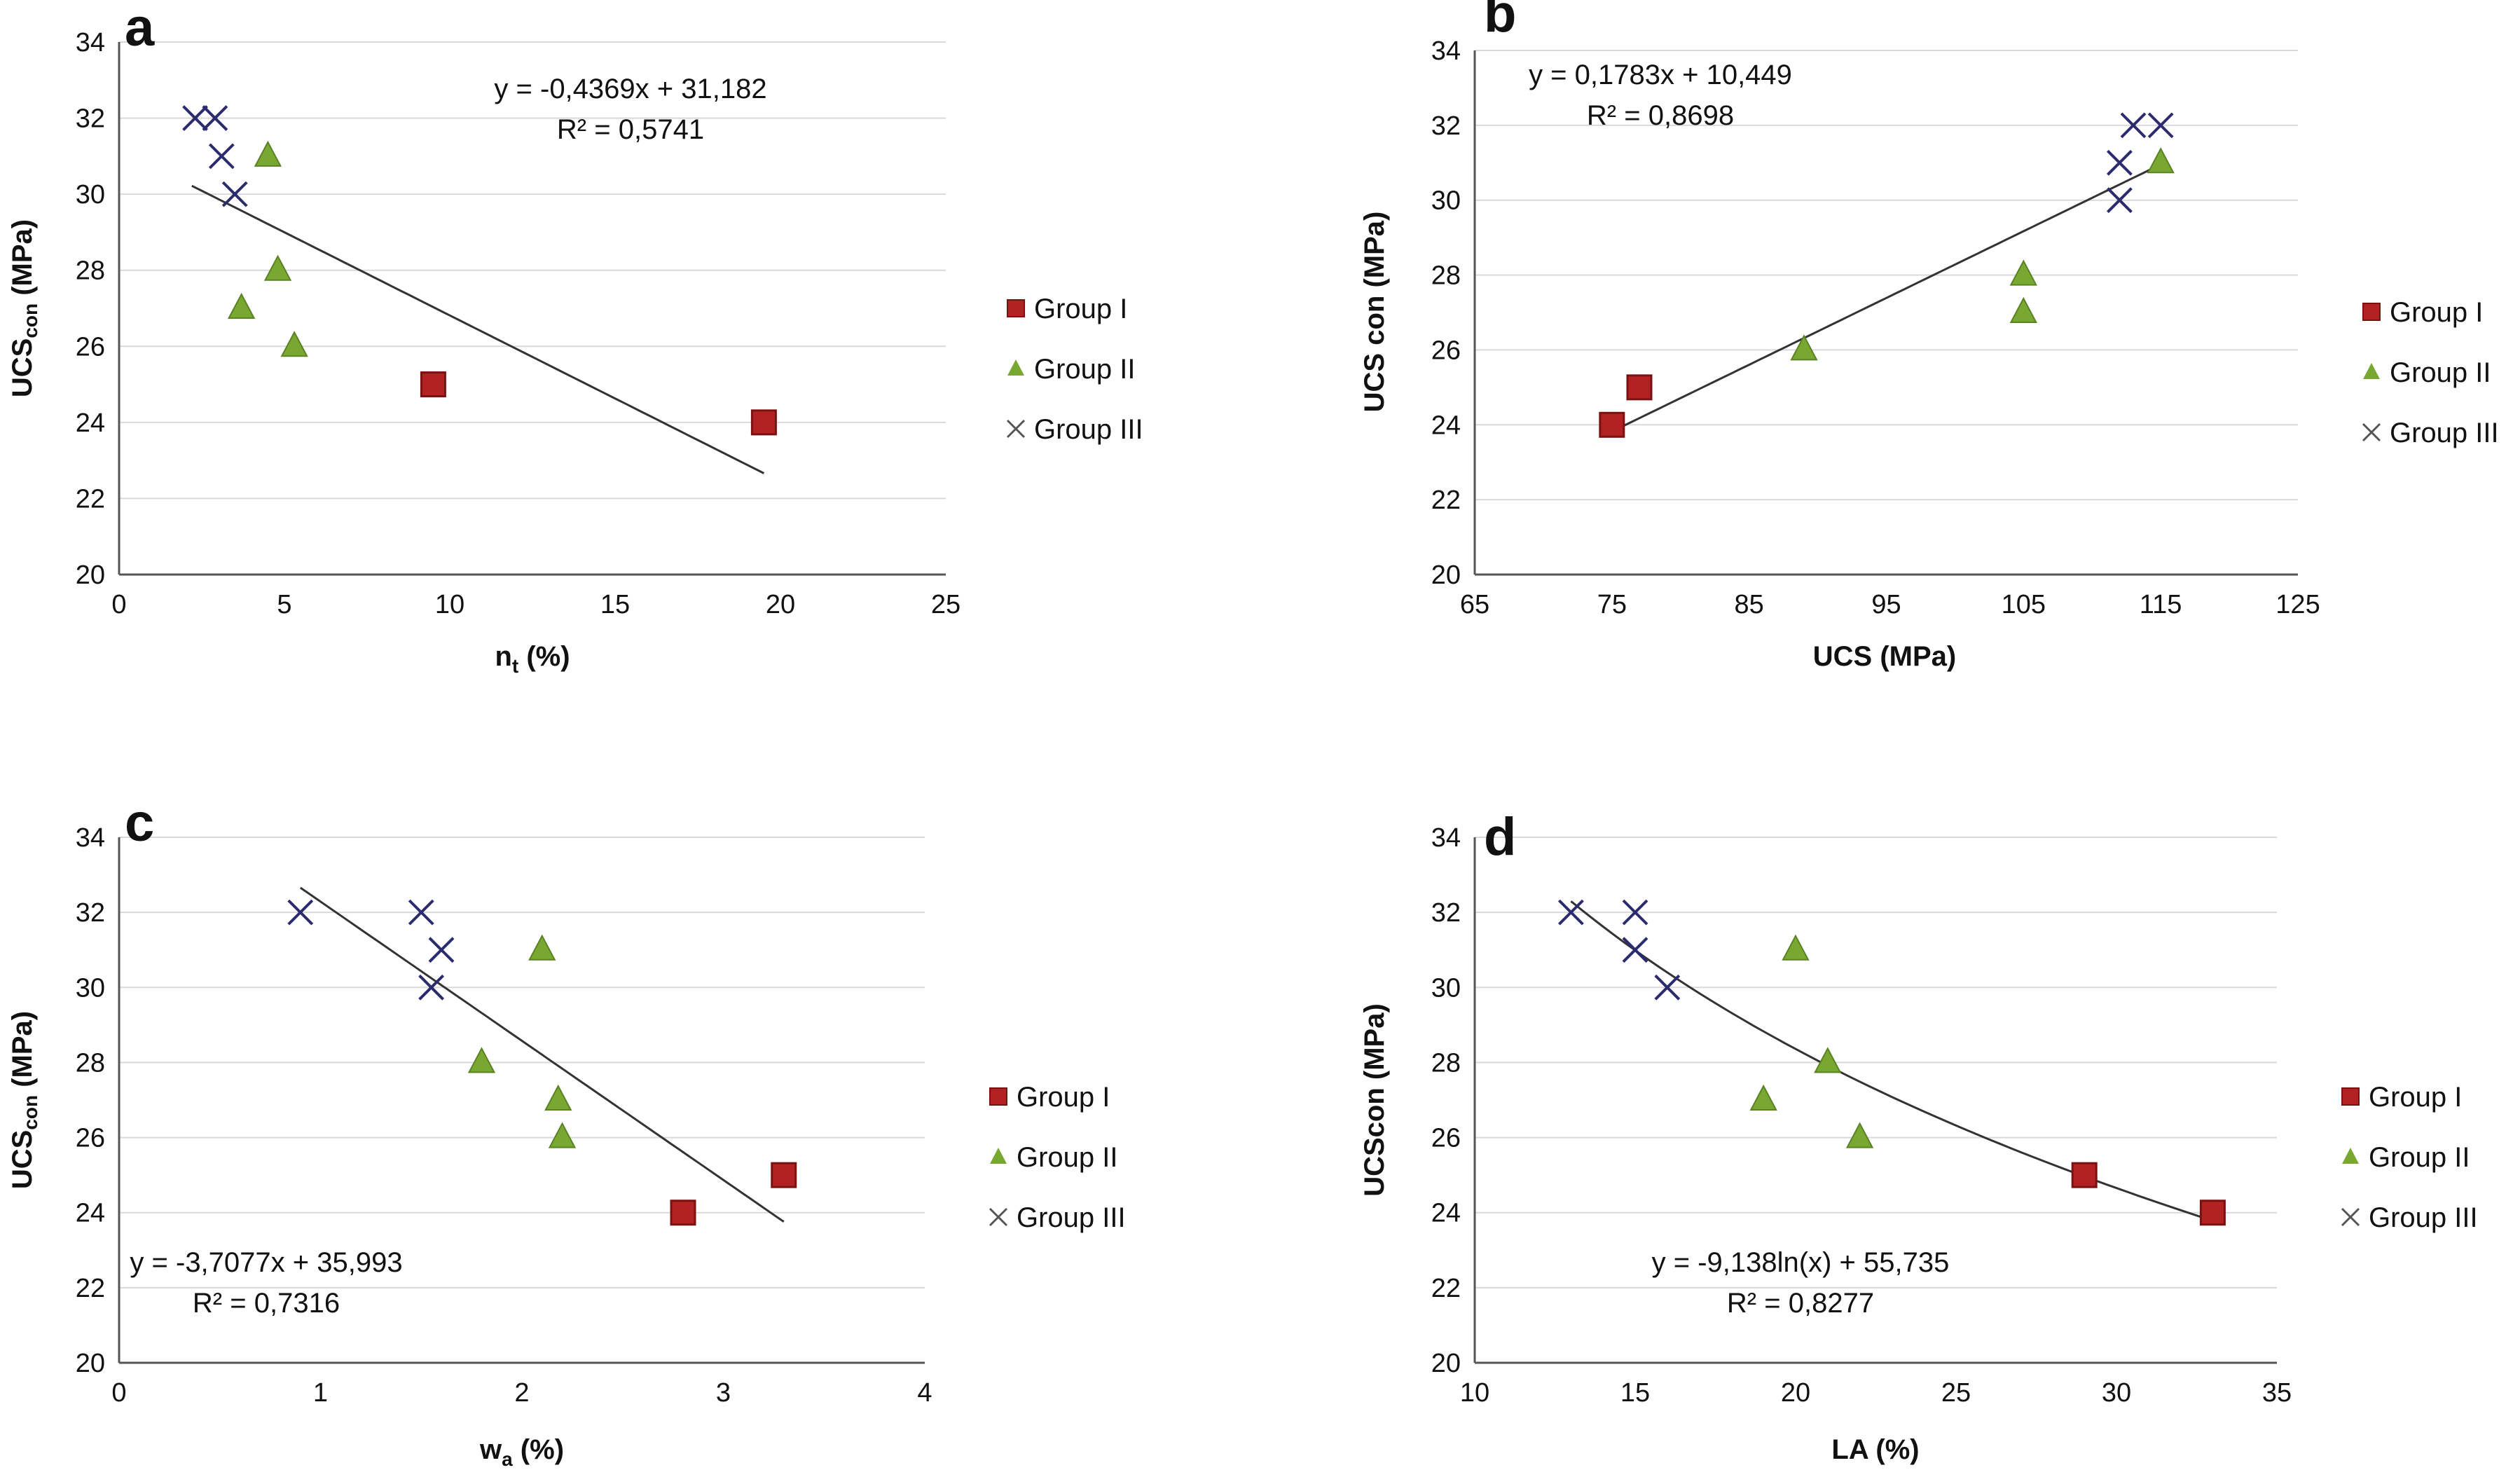  What do you see at coordinates (140, 28) in the screenshot?
I see `panel-letter: a` at bounding box center [140, 28].